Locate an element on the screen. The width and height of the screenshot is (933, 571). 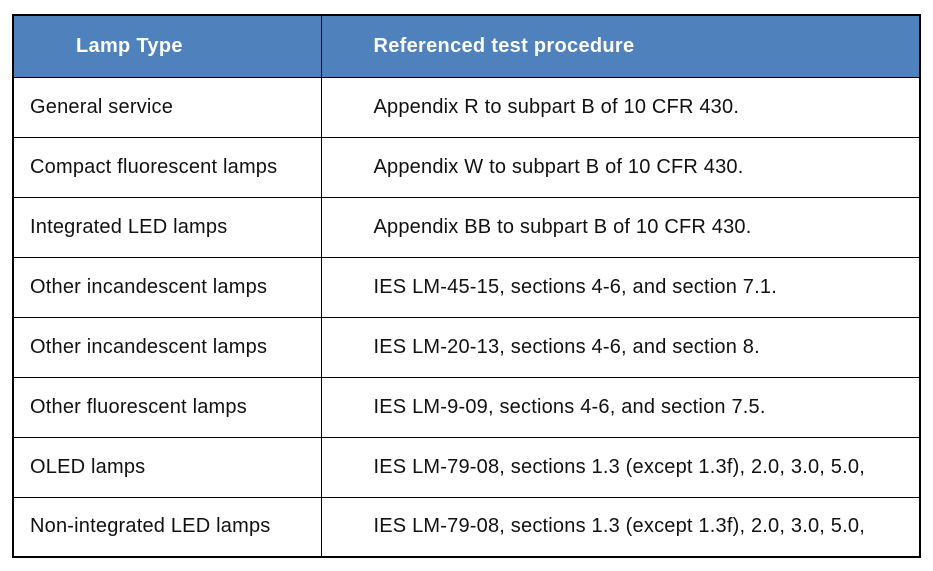
lamp-type-cell: OLED lamps is located at coordinates (167, 467).